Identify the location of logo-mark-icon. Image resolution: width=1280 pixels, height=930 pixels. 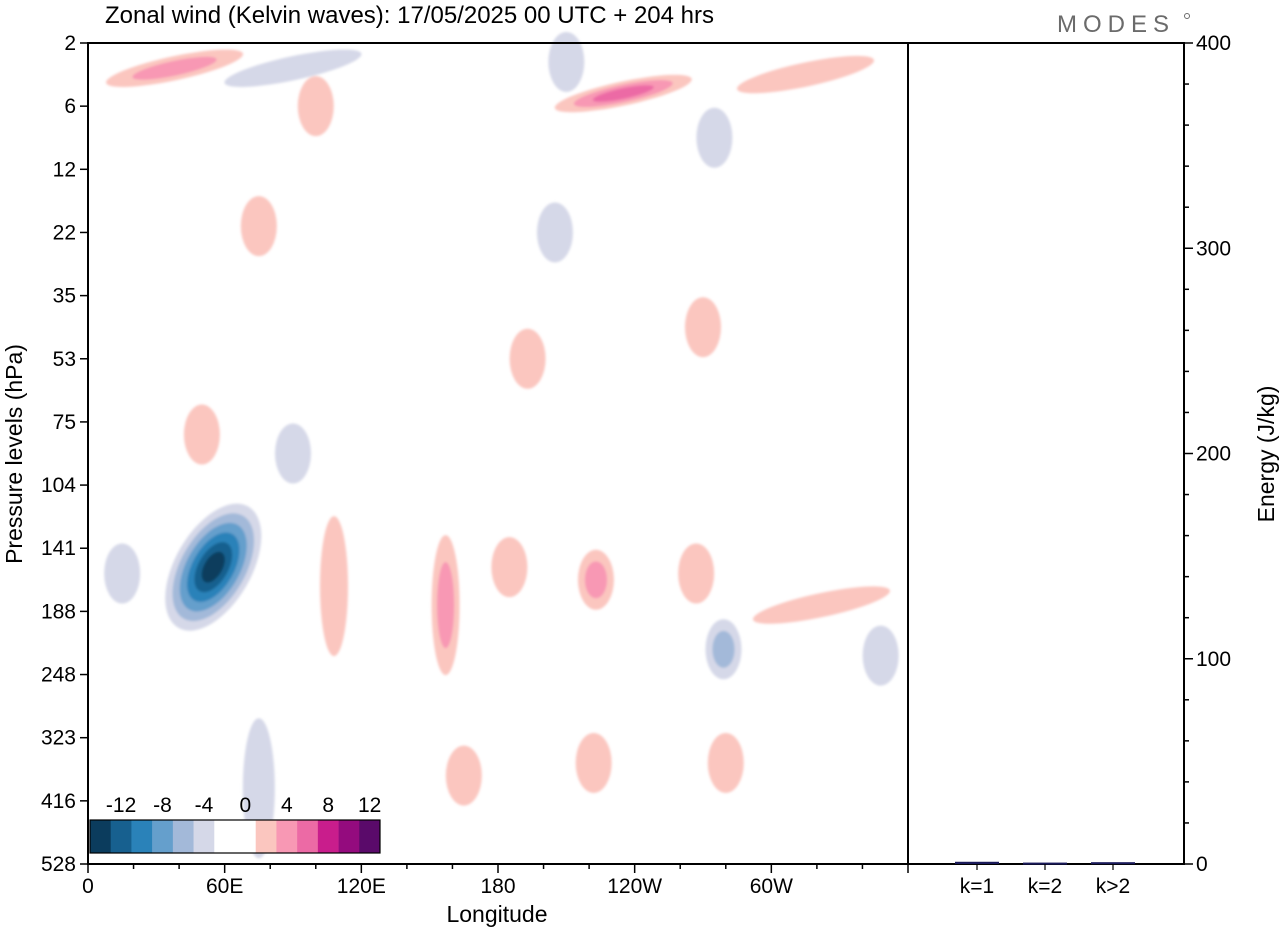
(1187, 16).